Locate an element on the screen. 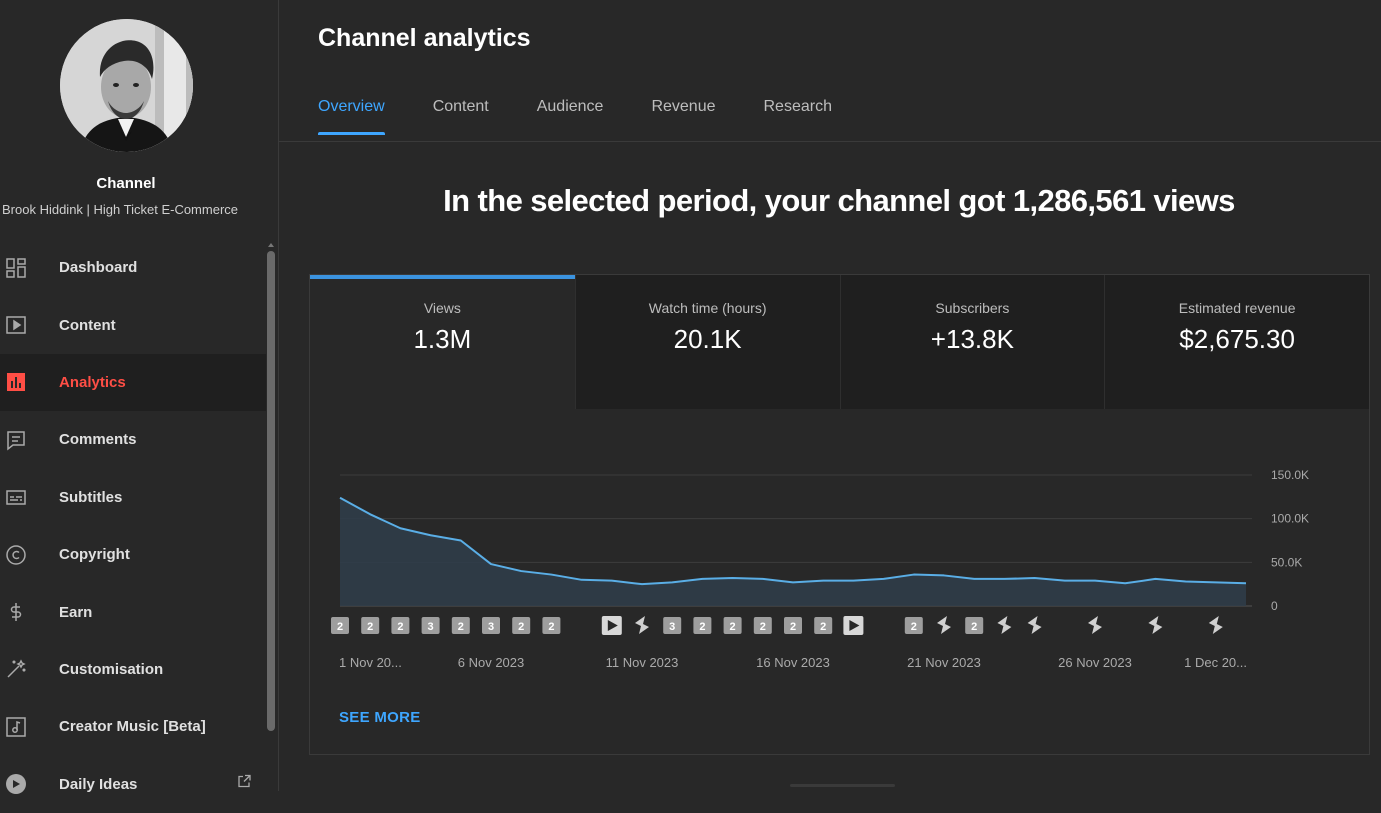  y-tick-label: 150.0K is located at coordinates (1290, 475).